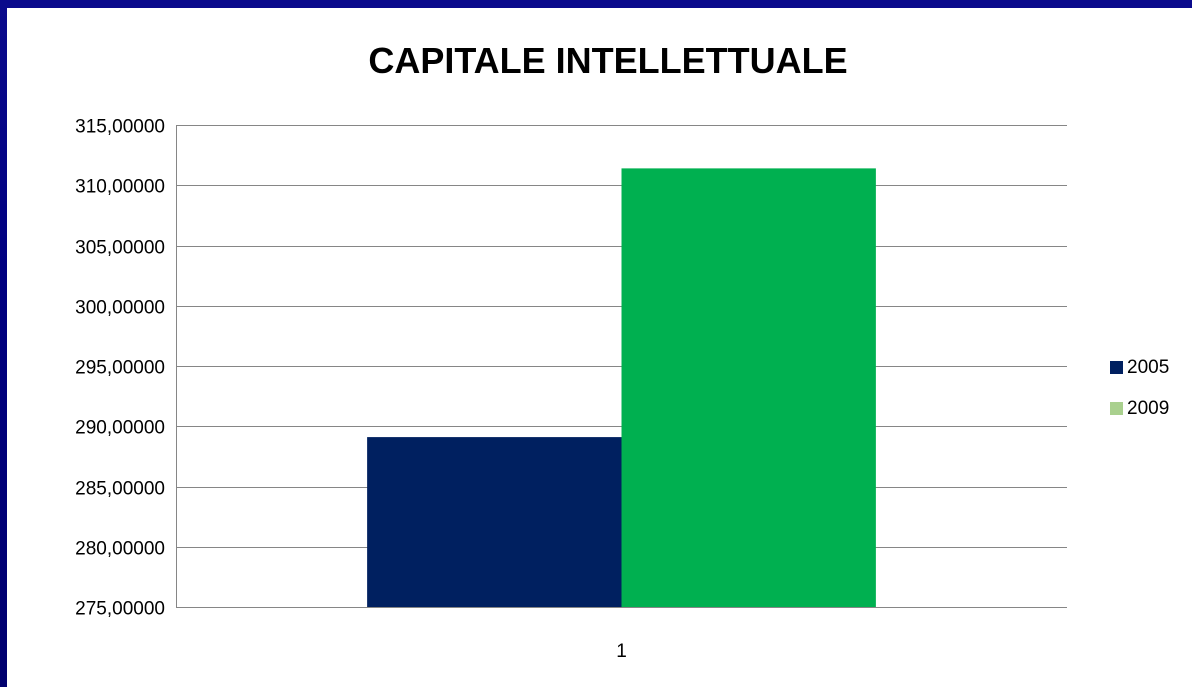  Describe the element at coordinates (1148, 367) in the screenshot. I see `legend-label-2005: 2005` at that location.